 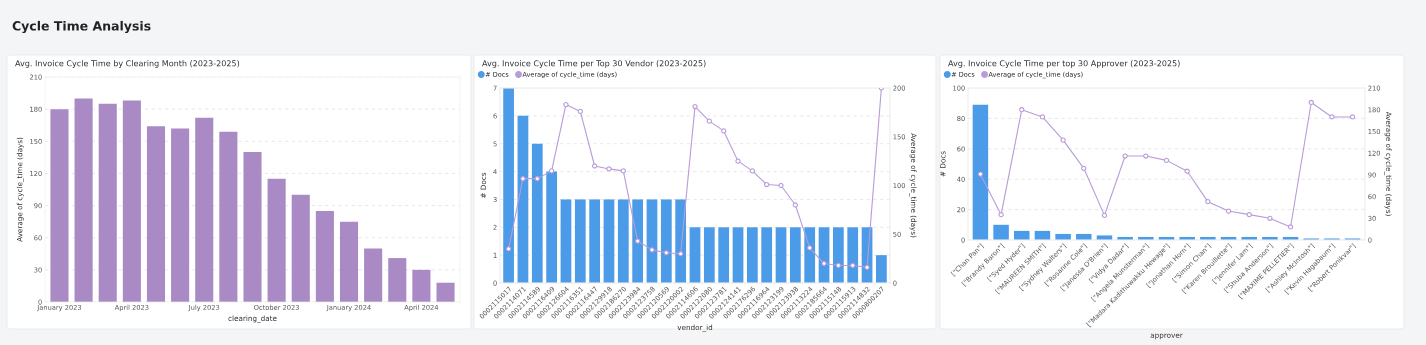 What do you see at coordinates (127, 64) in the screenshot?
I see `chart-title: Avg. Invoice Cycle Time by Clearing Month (2023-2025)` at bounding box center [127, 64].